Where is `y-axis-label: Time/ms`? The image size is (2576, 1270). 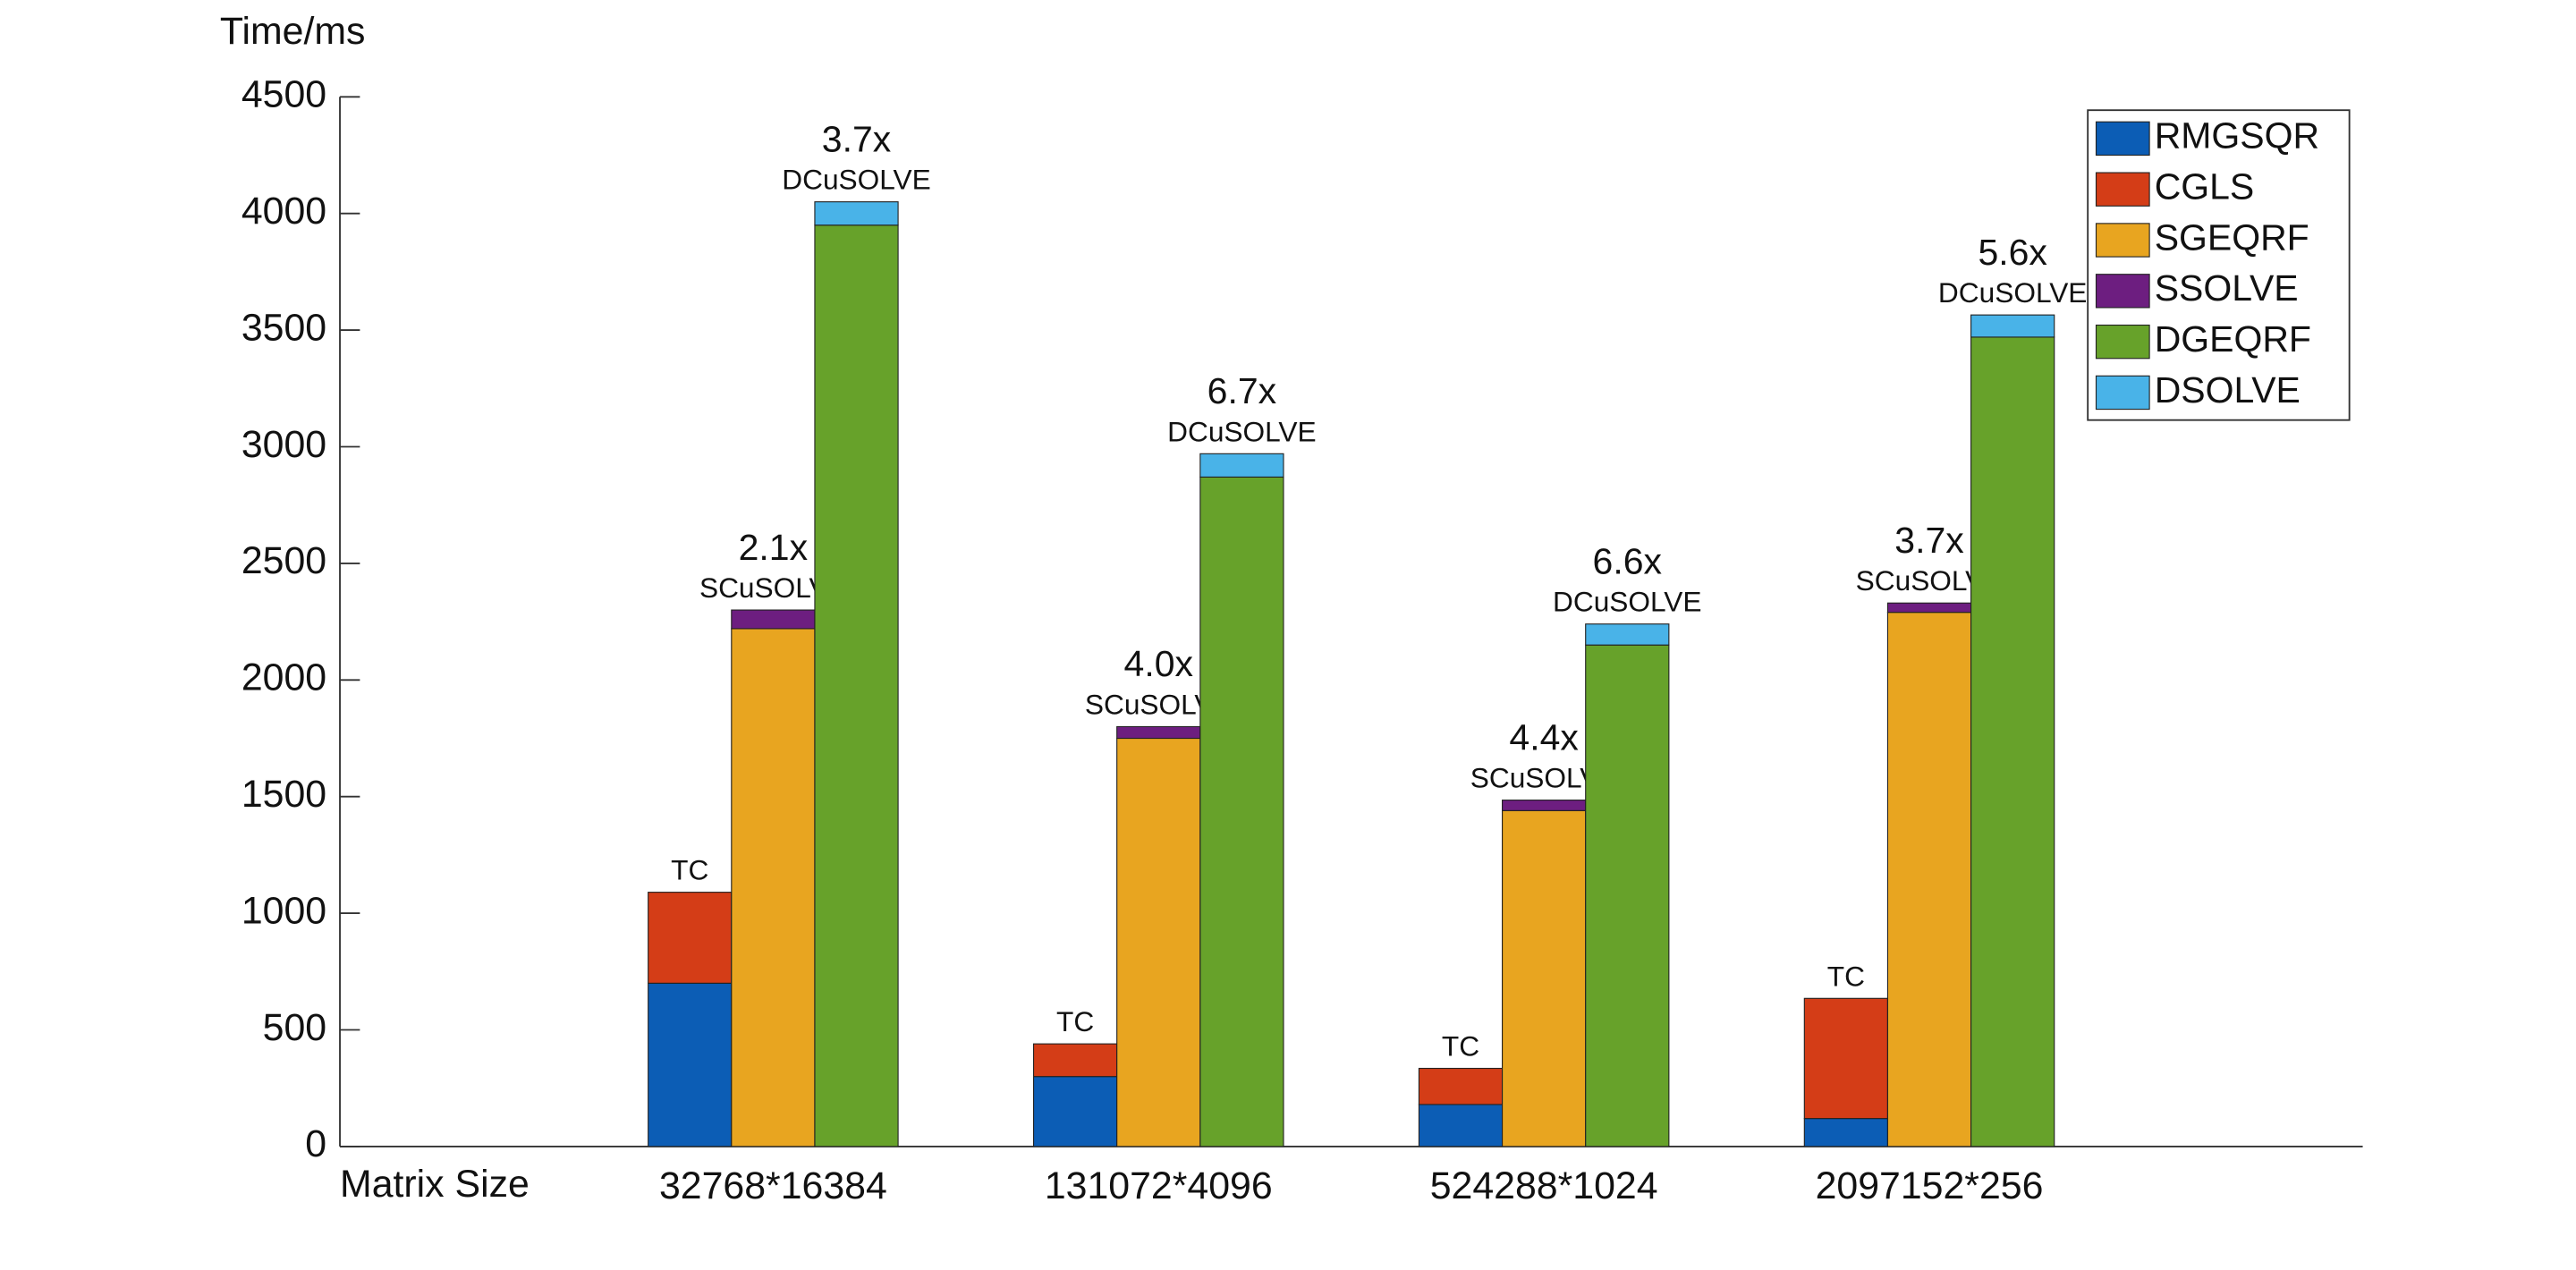 y-axis-label: Time/ms is located at coordinates (293, 31).